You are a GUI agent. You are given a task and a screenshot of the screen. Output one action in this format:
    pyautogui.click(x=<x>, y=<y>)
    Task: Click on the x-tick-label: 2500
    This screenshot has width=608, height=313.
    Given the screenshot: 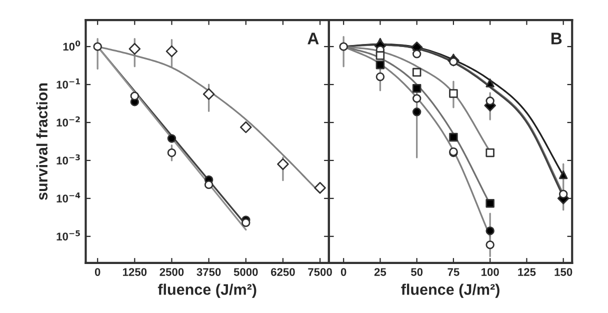 What is the action you would take?
    pyautogui.click(x=172, y=272)
    